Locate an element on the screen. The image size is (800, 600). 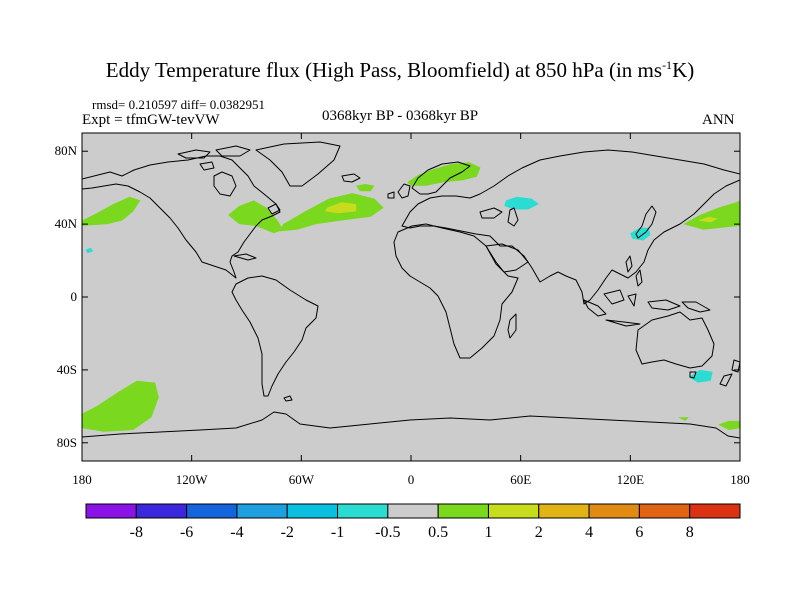
coast-indonesia is located at coordinates (632, 308).